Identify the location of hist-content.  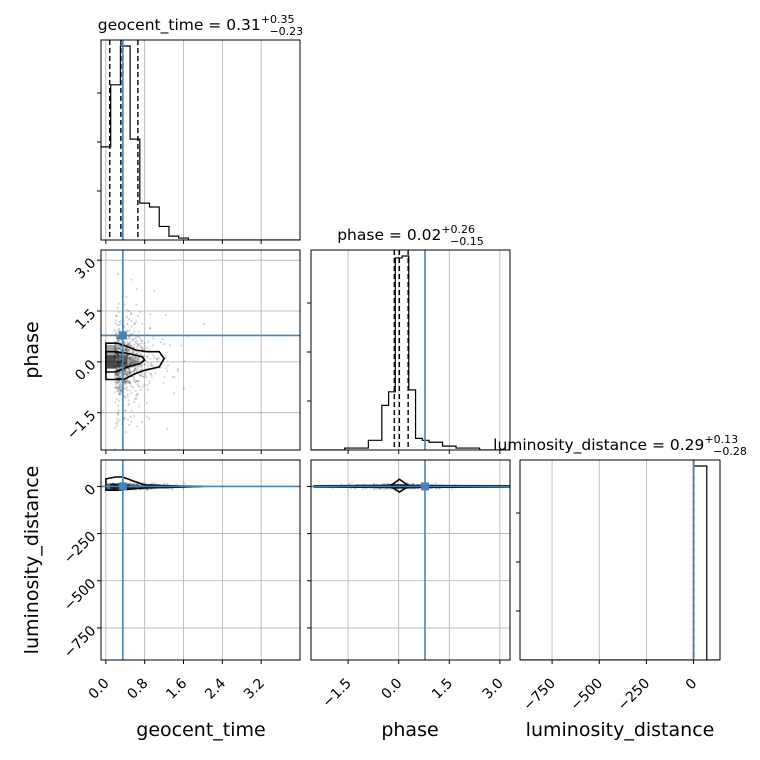
(200, 140).